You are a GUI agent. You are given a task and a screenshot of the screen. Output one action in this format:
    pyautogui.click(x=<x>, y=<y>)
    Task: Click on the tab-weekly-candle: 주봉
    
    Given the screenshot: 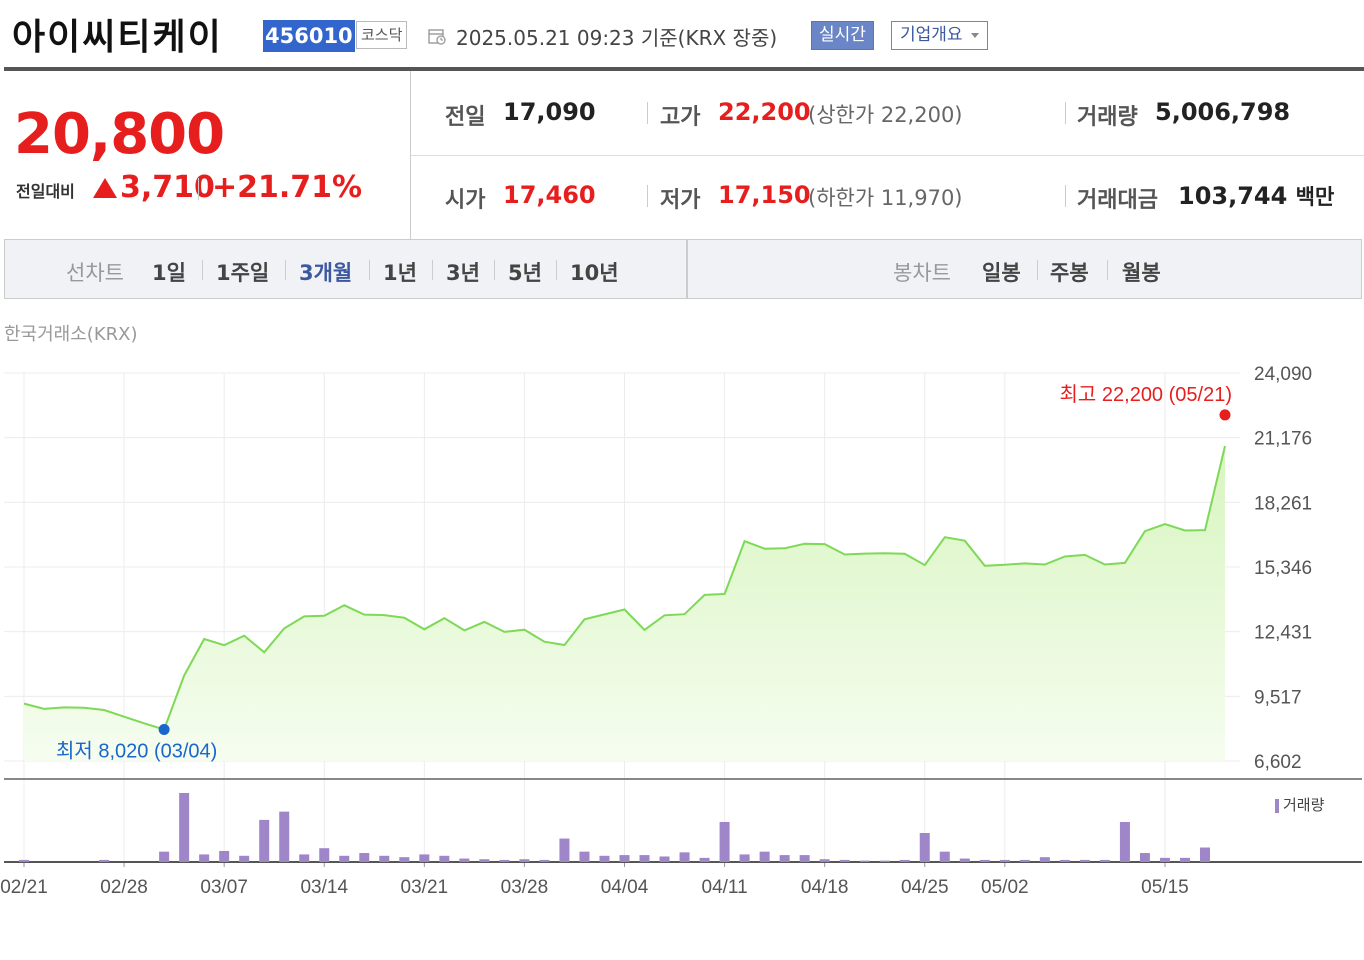 What is the action you would take?
    pyautogui.click(x=1069, y=273)
    